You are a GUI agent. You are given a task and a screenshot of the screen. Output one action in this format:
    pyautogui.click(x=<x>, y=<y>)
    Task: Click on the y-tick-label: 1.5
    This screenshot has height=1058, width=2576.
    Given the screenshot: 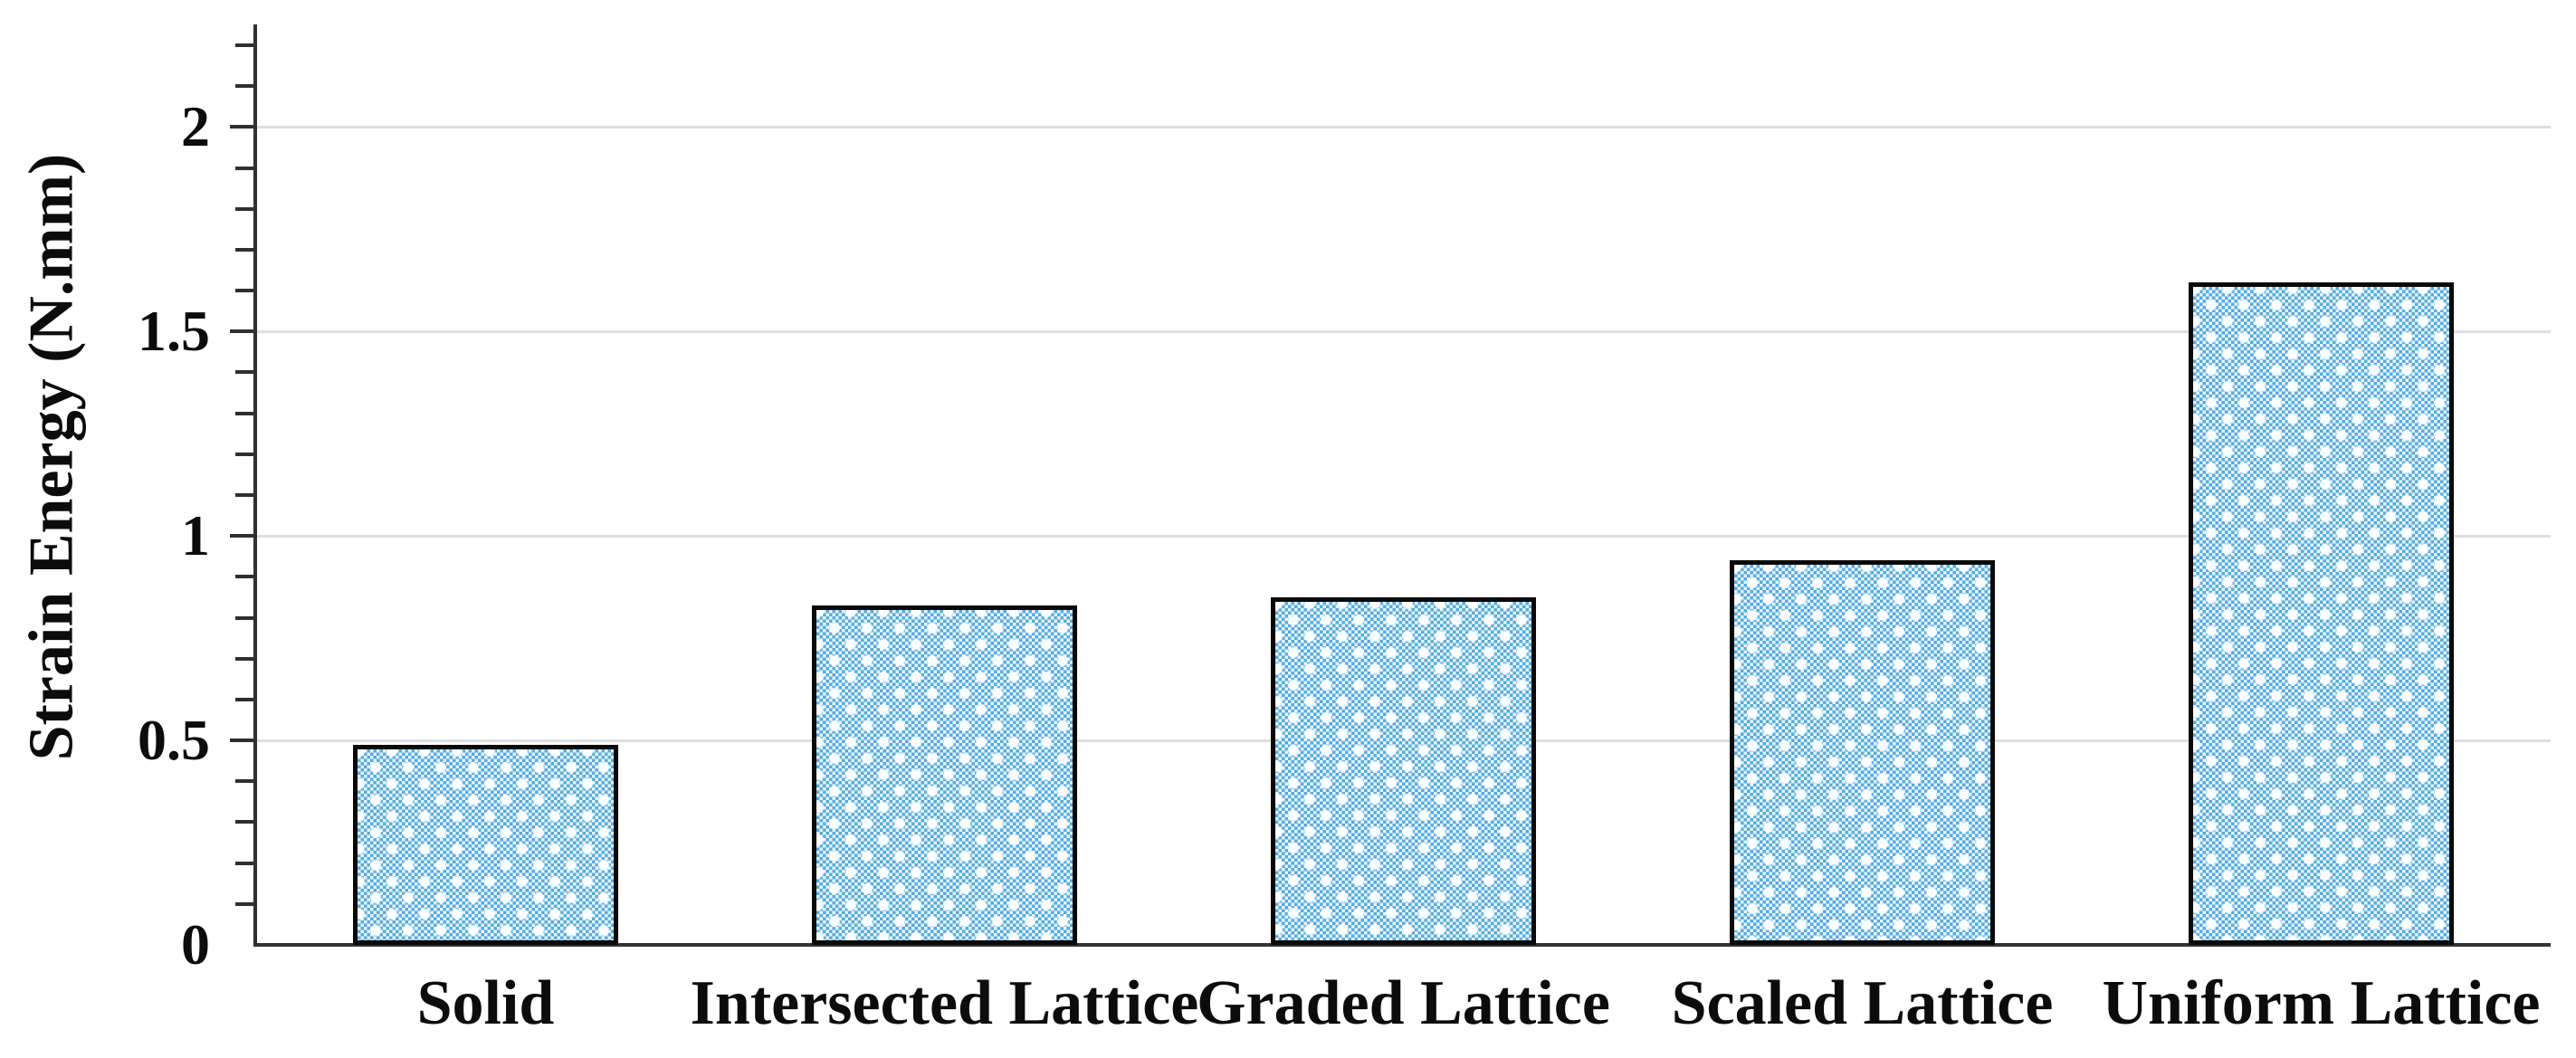 What is the action you would take?
    pyautogui.click(x=174, y=331)
    